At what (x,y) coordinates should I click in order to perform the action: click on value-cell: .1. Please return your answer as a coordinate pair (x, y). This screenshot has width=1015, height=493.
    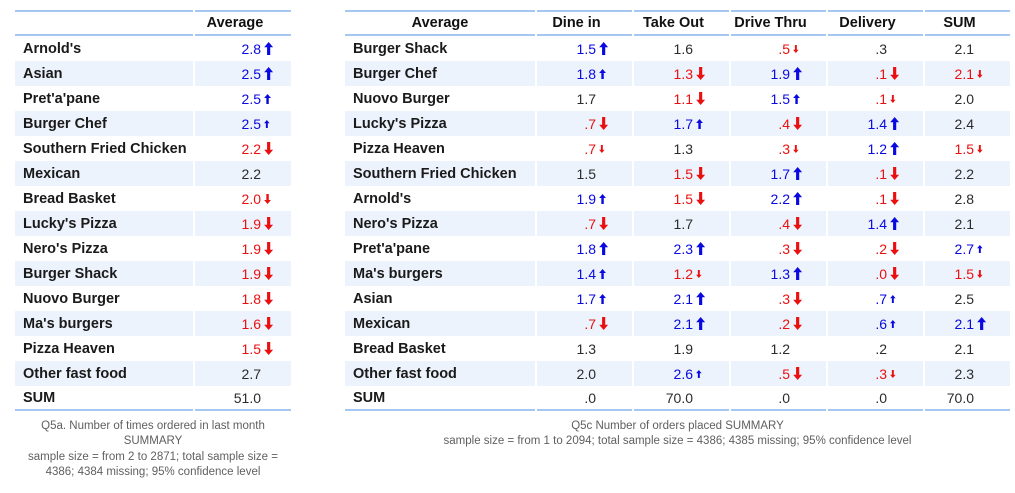
    Looking at the image, I should click on (875, 173).